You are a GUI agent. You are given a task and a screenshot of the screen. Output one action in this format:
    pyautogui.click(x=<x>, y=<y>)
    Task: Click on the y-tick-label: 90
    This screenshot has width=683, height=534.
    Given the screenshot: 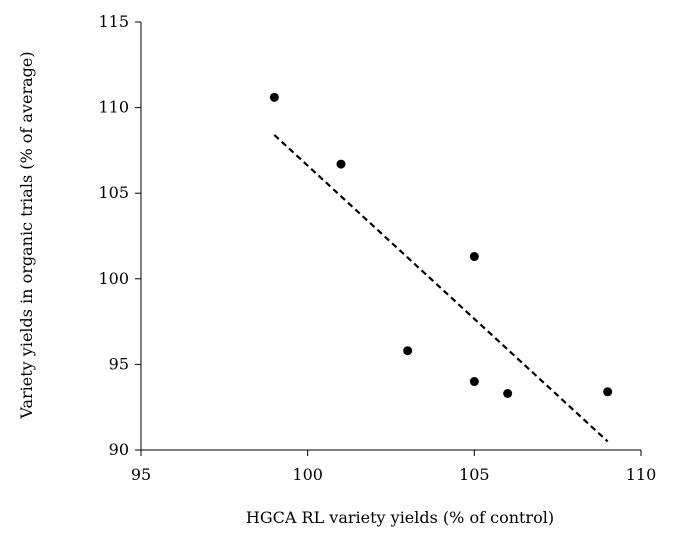 What is the action you would take?
    pyautogui.click(x=119, y=449)
    